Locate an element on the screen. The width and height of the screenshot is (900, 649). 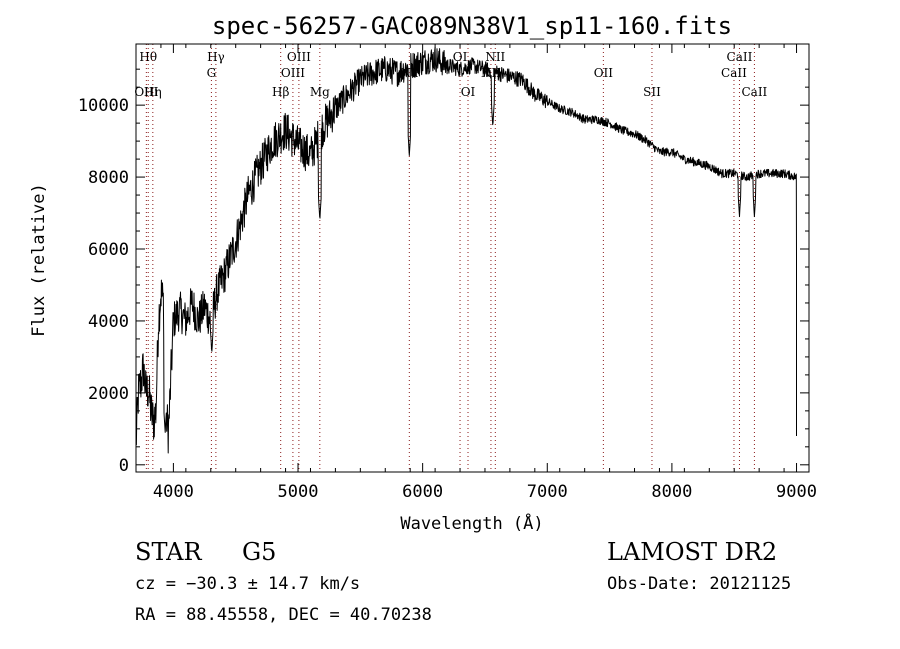
y-tick-label: 8000 is located at coordinates (108, 178).